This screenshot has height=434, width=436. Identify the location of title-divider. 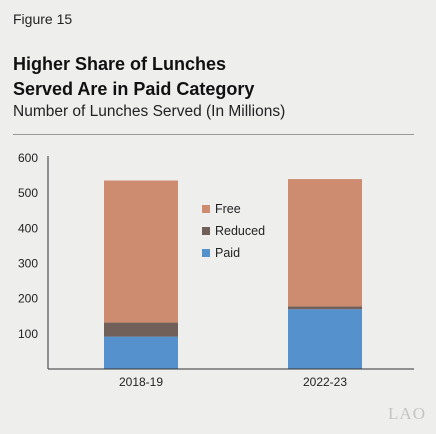
(213, 134).